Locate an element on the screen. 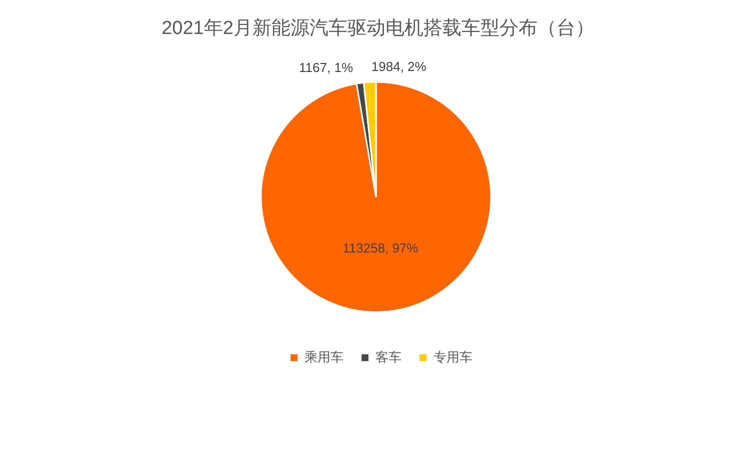  legend-label: 乘用车 is located at coordinates (324, 357).